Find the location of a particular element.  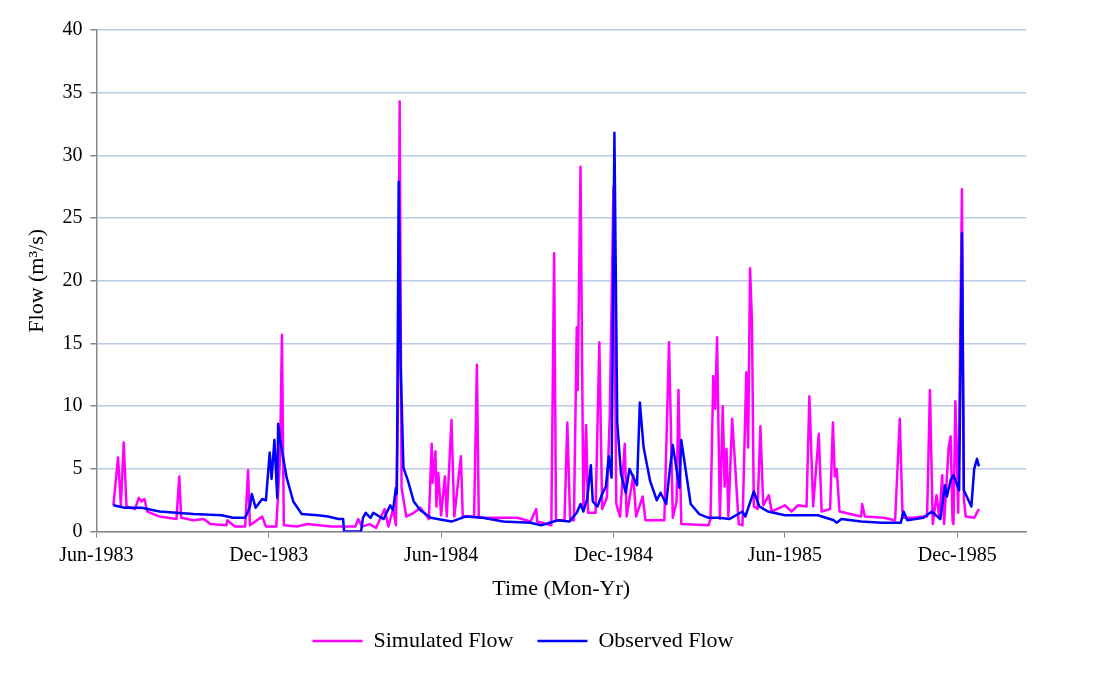

x-tick-label: Dec-1985 is located at coordinates (957, 553).